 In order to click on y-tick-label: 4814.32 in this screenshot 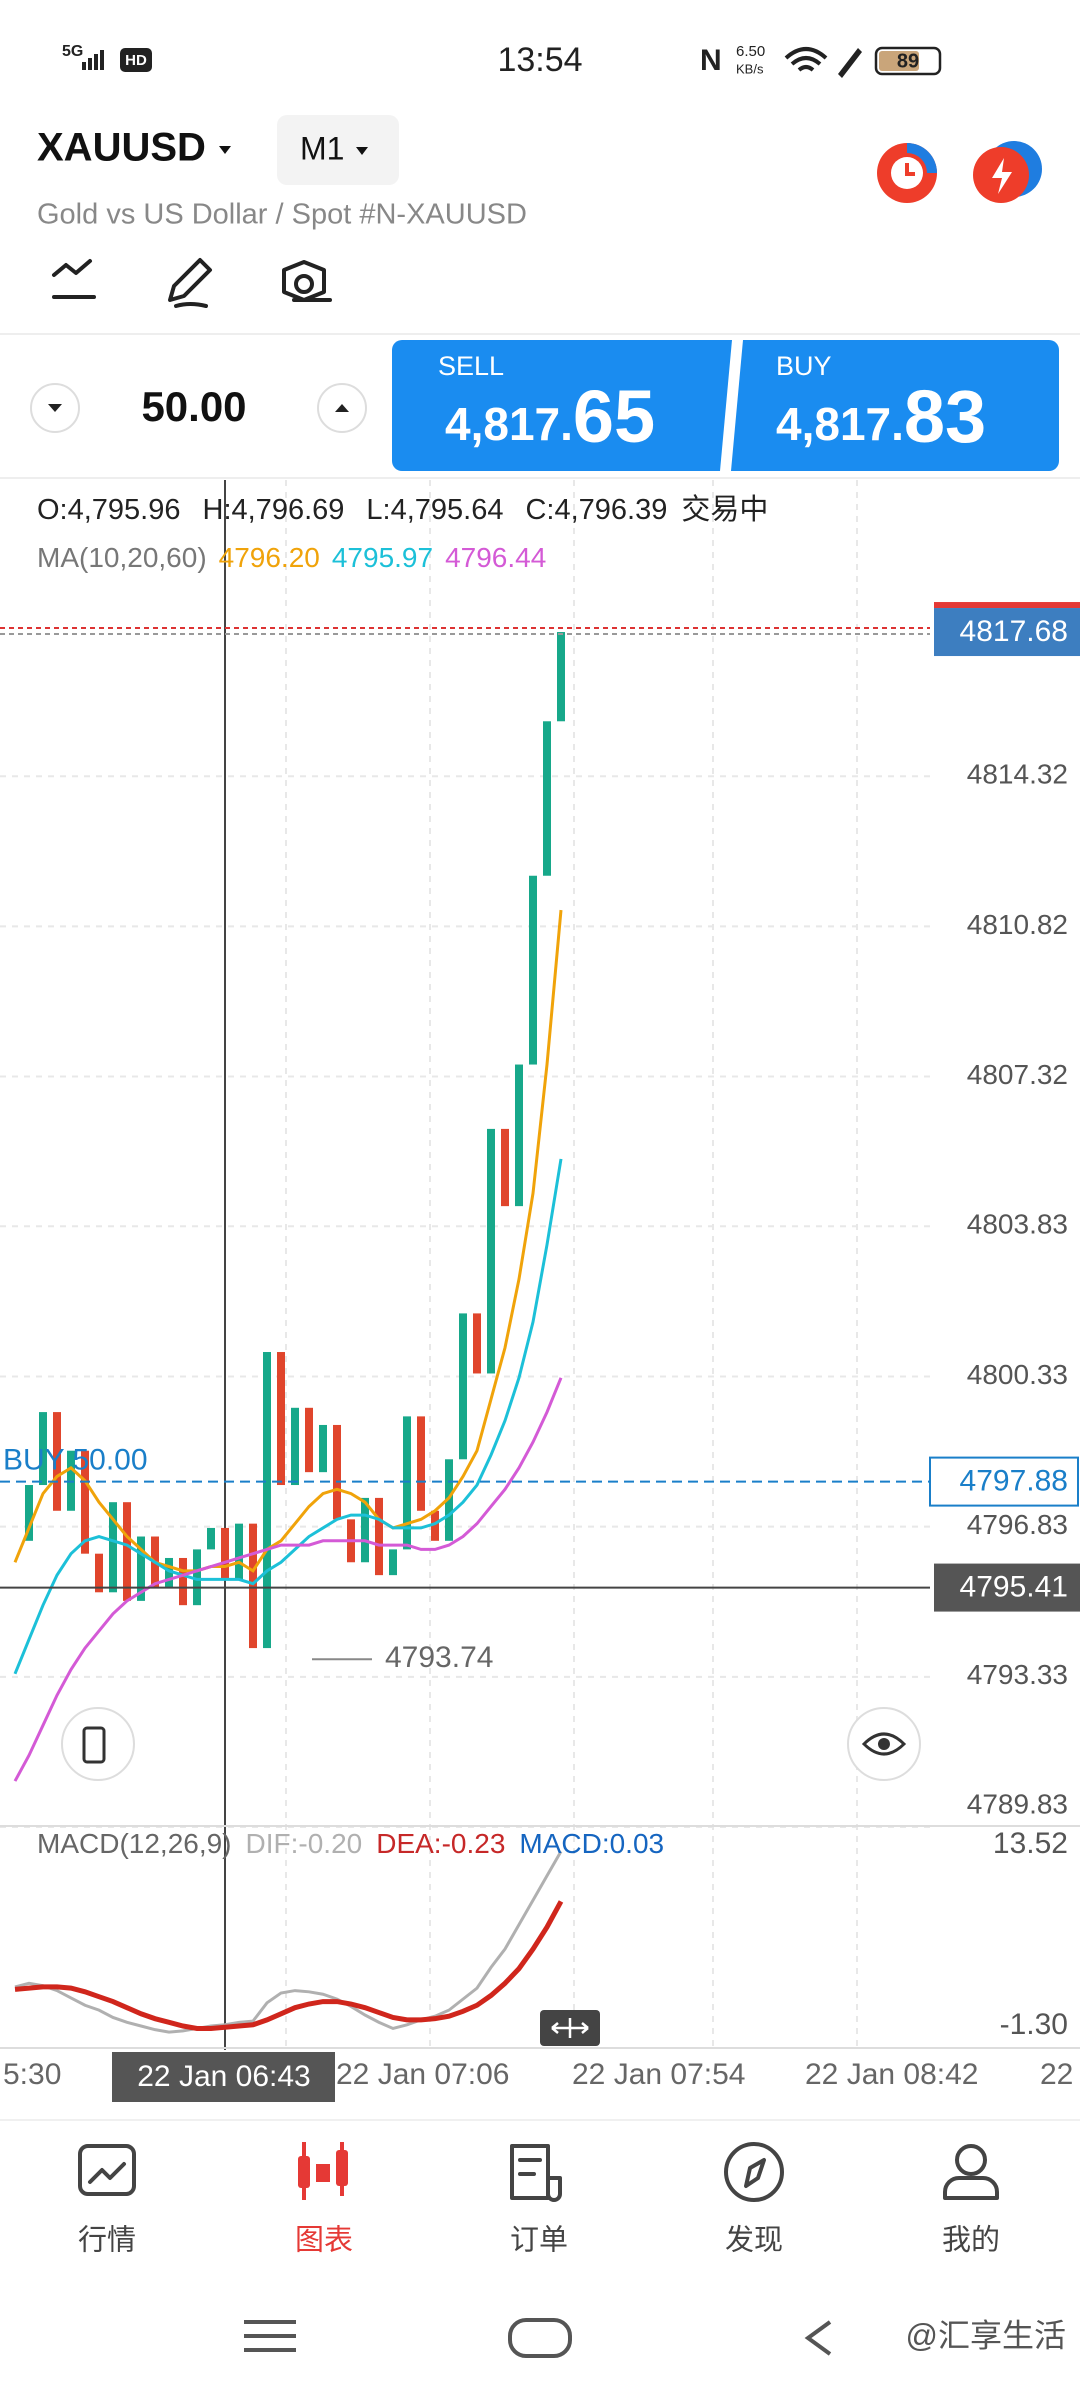, I will do `click(1017, 774)`.